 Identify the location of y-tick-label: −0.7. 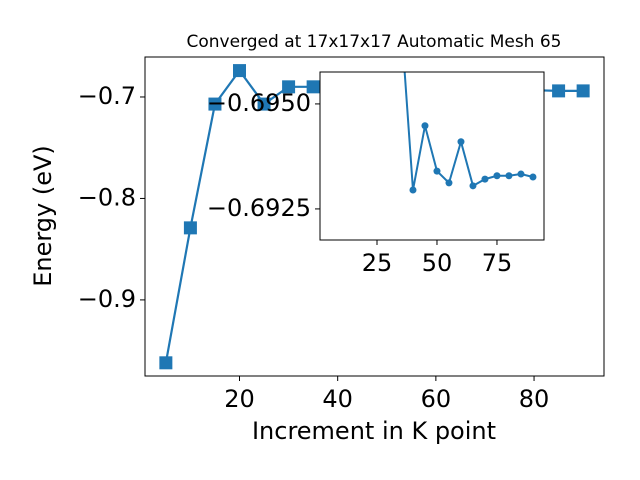
(107, 96).